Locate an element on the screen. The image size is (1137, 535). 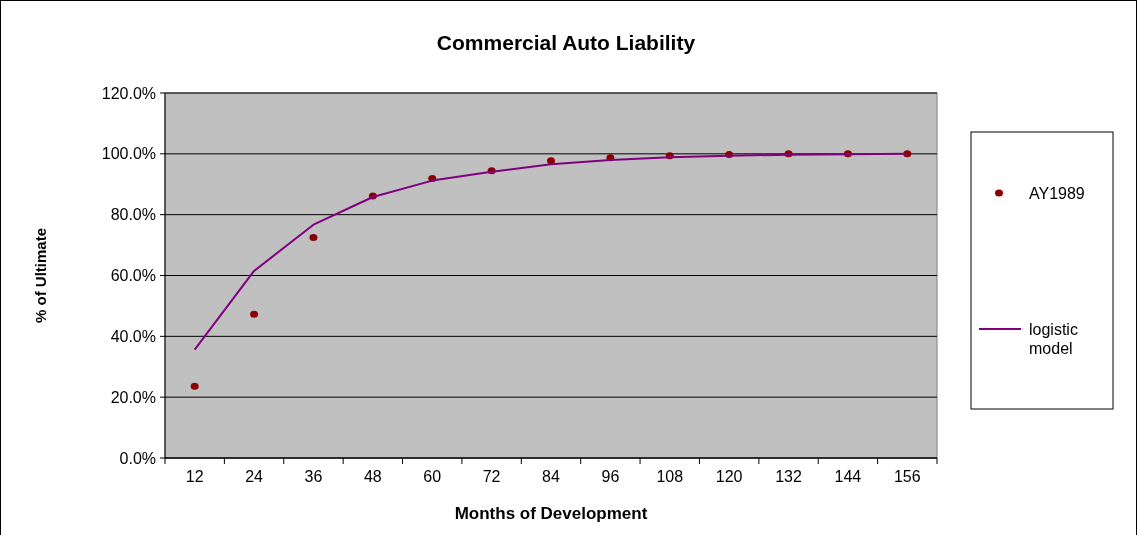
y-tick-label: 100.0% is located at coordinates (128, 154).